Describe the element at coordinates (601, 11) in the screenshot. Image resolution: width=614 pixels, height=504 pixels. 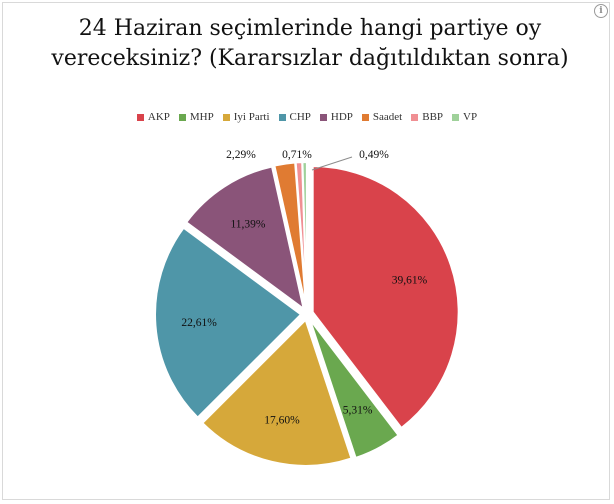
I see `info-icon: i` at that location.